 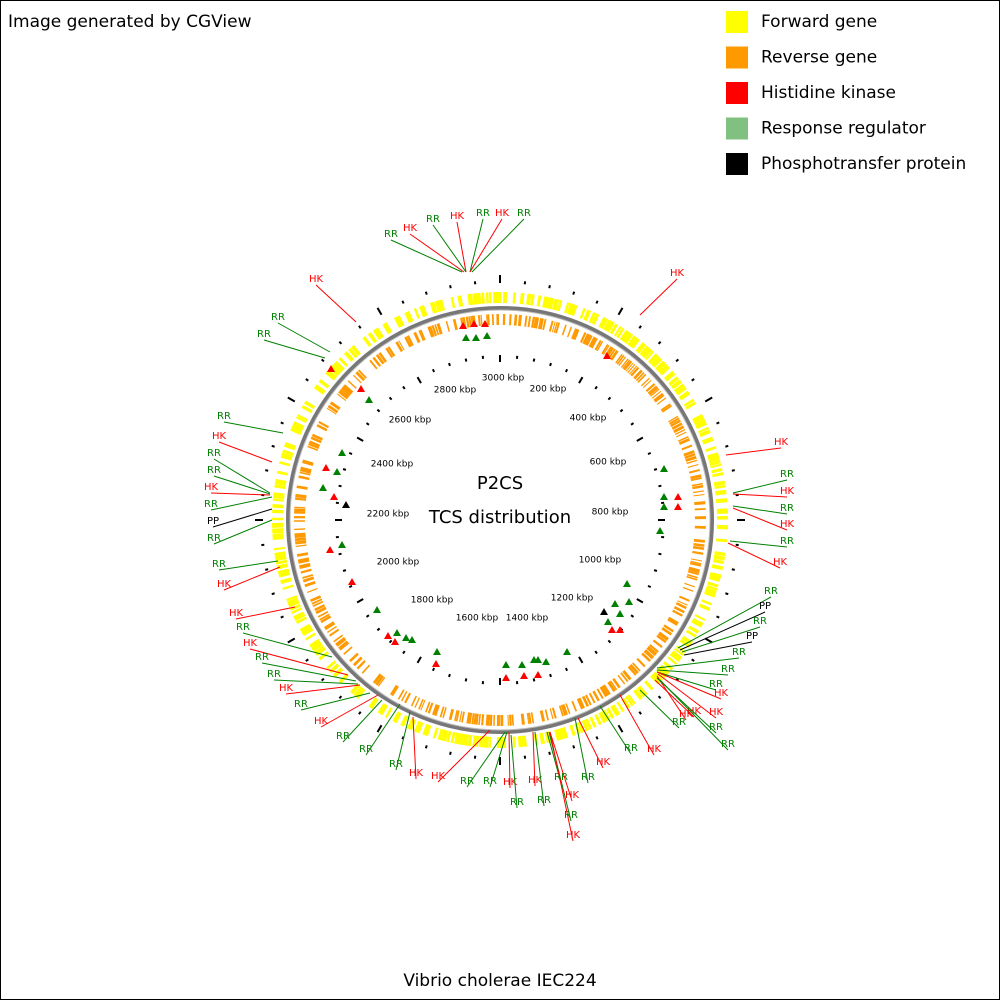 I want to click on kbp-label: 400 kbp, so click(x=588, y=419).